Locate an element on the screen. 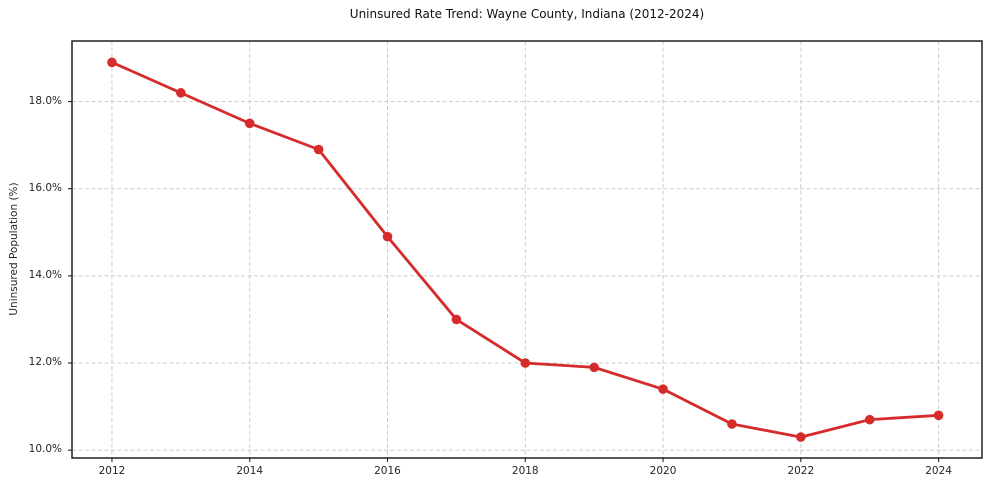  x-tick-label: 2014 is located at coordinates (250, 471).